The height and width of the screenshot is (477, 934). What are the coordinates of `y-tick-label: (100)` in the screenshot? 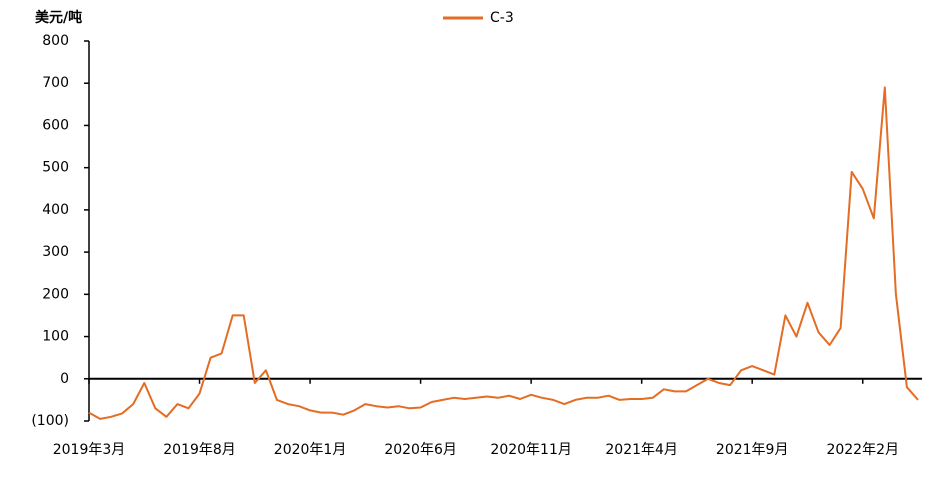 It's located at (50, 421).